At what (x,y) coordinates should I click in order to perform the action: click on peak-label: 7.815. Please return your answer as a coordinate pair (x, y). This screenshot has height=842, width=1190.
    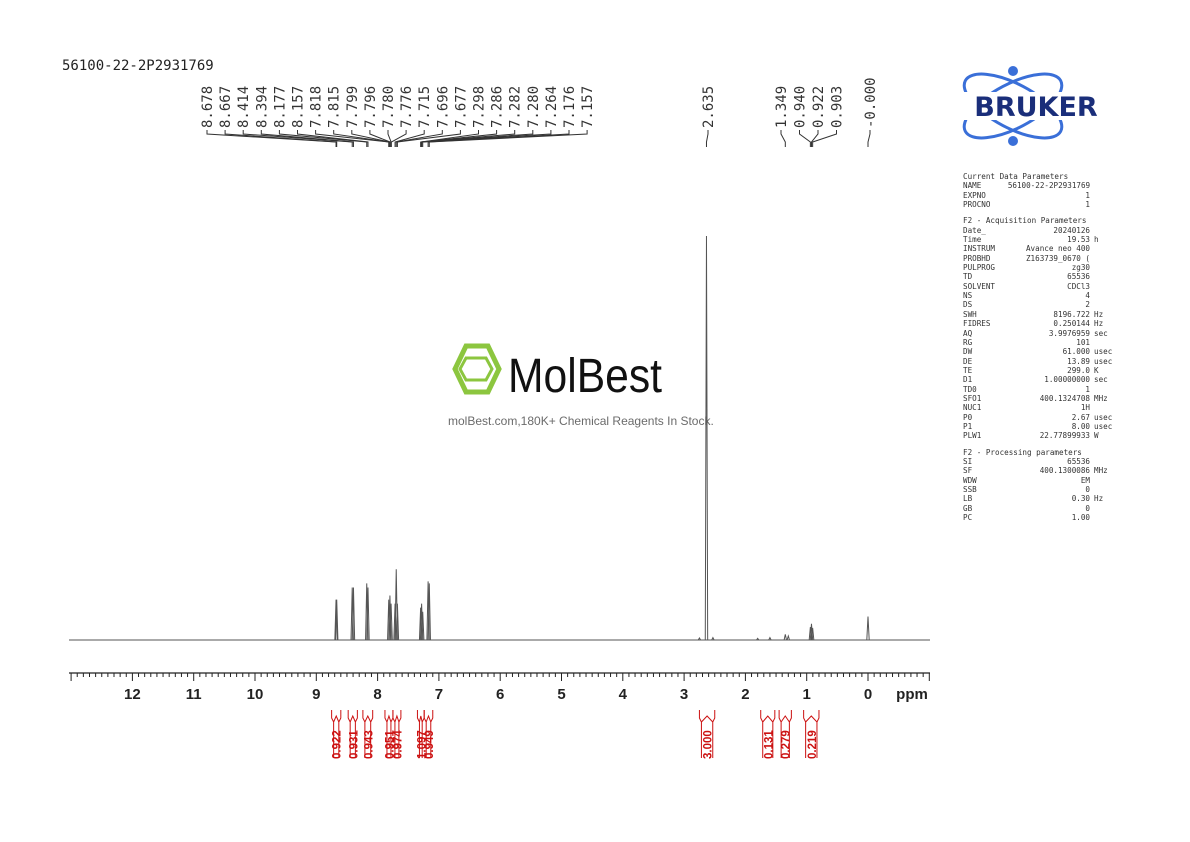
    Looking at the image, I should click on (335, 107).